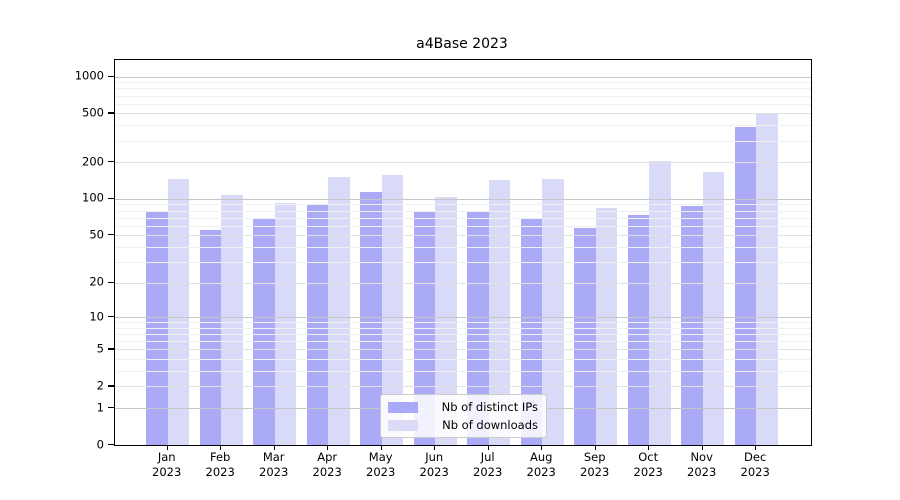  I want to click on y-tick-label: 10, so click(96, 315).